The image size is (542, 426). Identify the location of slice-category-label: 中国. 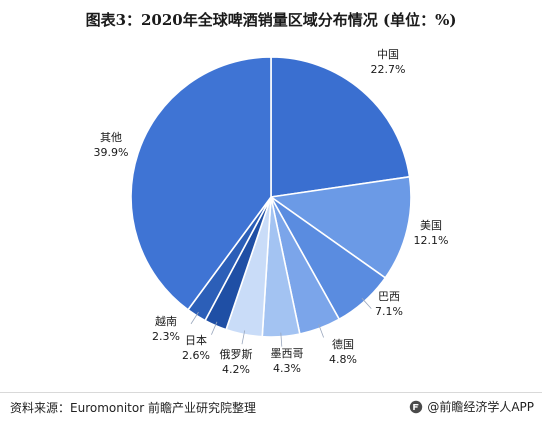
(388, 54).